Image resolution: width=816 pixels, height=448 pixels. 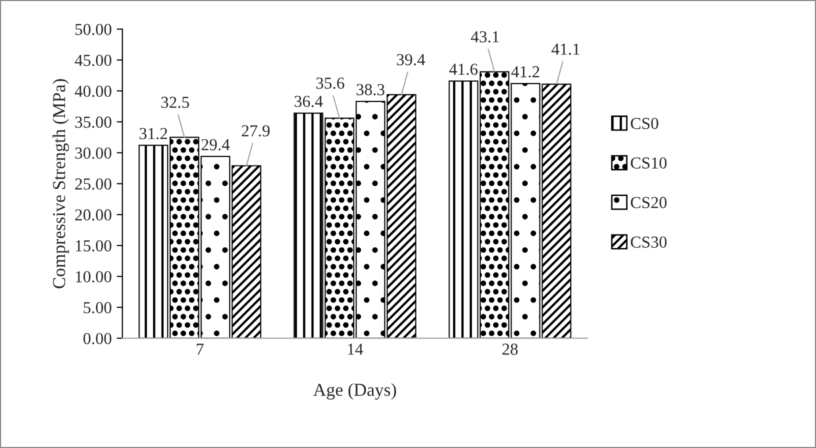 I want to click on data-label: 29.4, so click(x=216, y=144).